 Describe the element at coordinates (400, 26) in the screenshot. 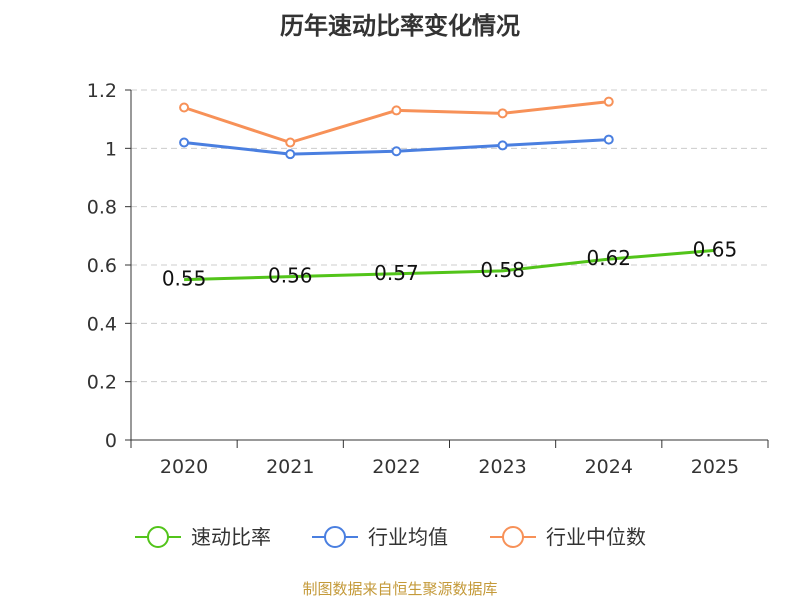

I see `chart-title: 历年速动比率变化情况` at that location.